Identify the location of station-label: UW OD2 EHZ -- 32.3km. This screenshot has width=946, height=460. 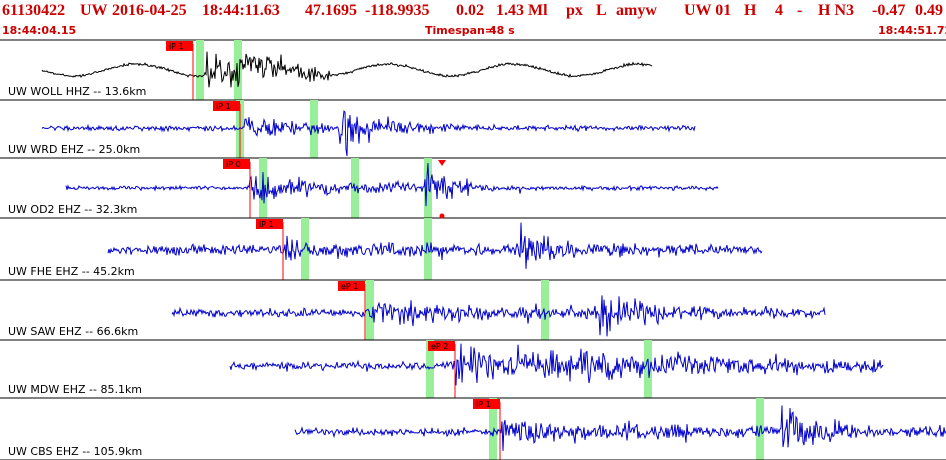
(72, 209).